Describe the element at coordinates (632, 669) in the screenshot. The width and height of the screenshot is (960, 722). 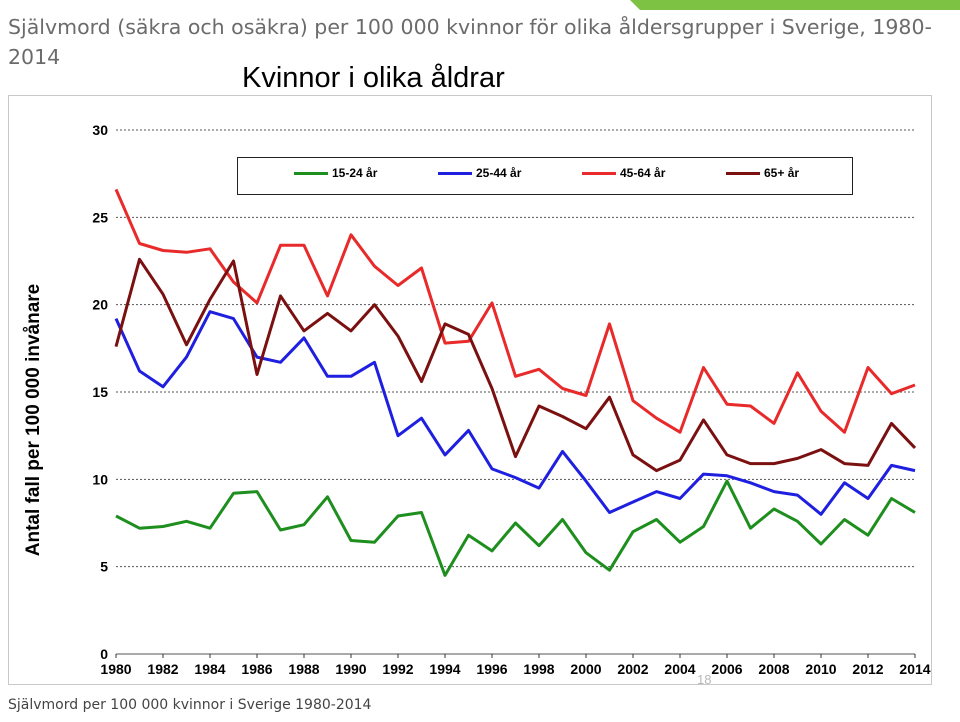
I see `x-tick-label: 2002` at that location.